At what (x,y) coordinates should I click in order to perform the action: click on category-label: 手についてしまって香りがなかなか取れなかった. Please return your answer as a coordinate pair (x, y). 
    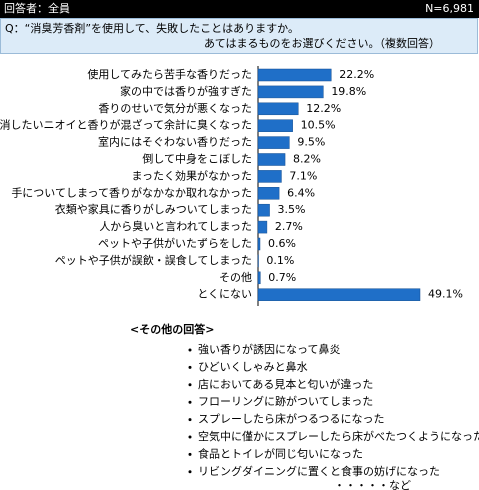
    Looking at the image, I should click on (131, 192).